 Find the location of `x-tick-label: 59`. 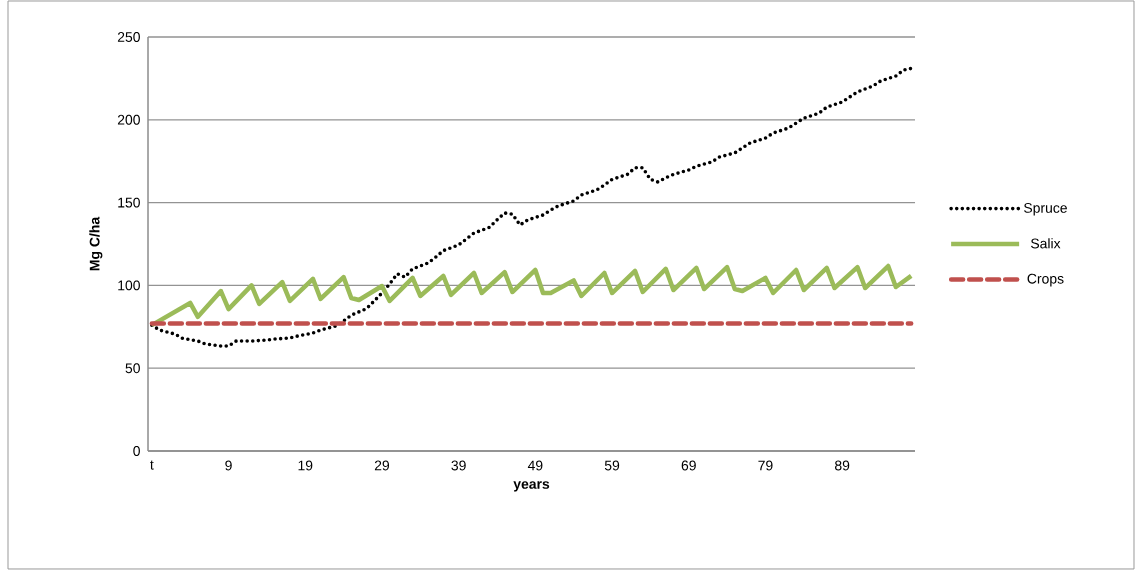

x-tick-label: 59 is located at coordinates (612, 465).